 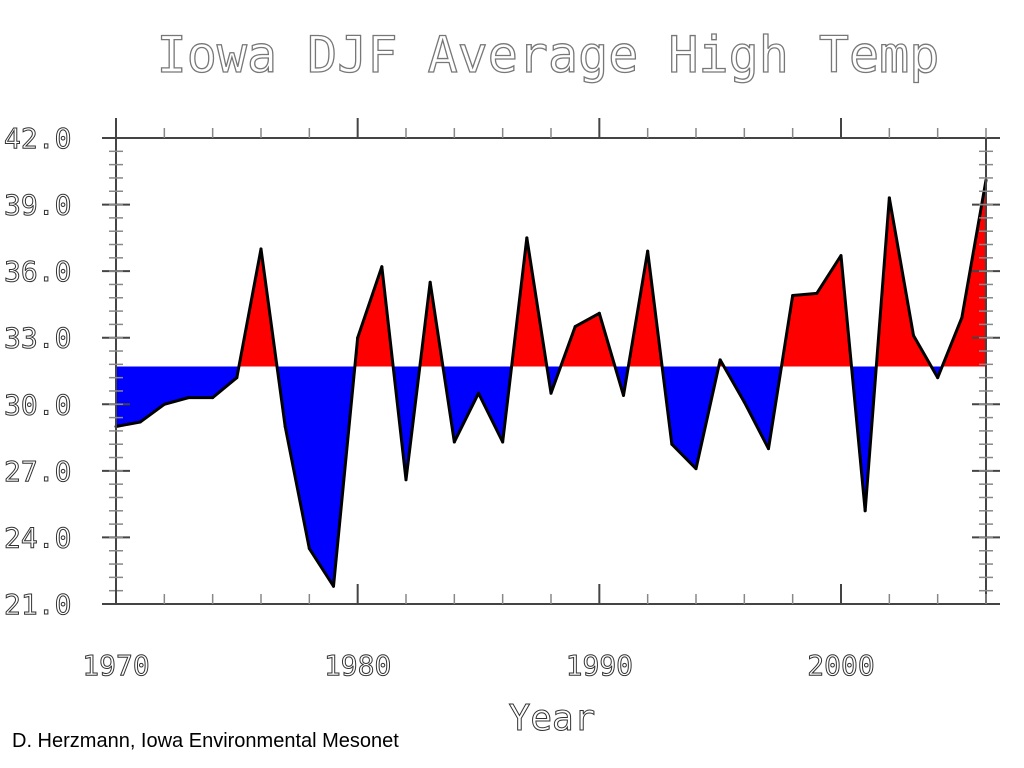 What do you see at coordinates (744, 402) in the screenshot?
I see `data-point-1996` at bounding box center [744, 402].